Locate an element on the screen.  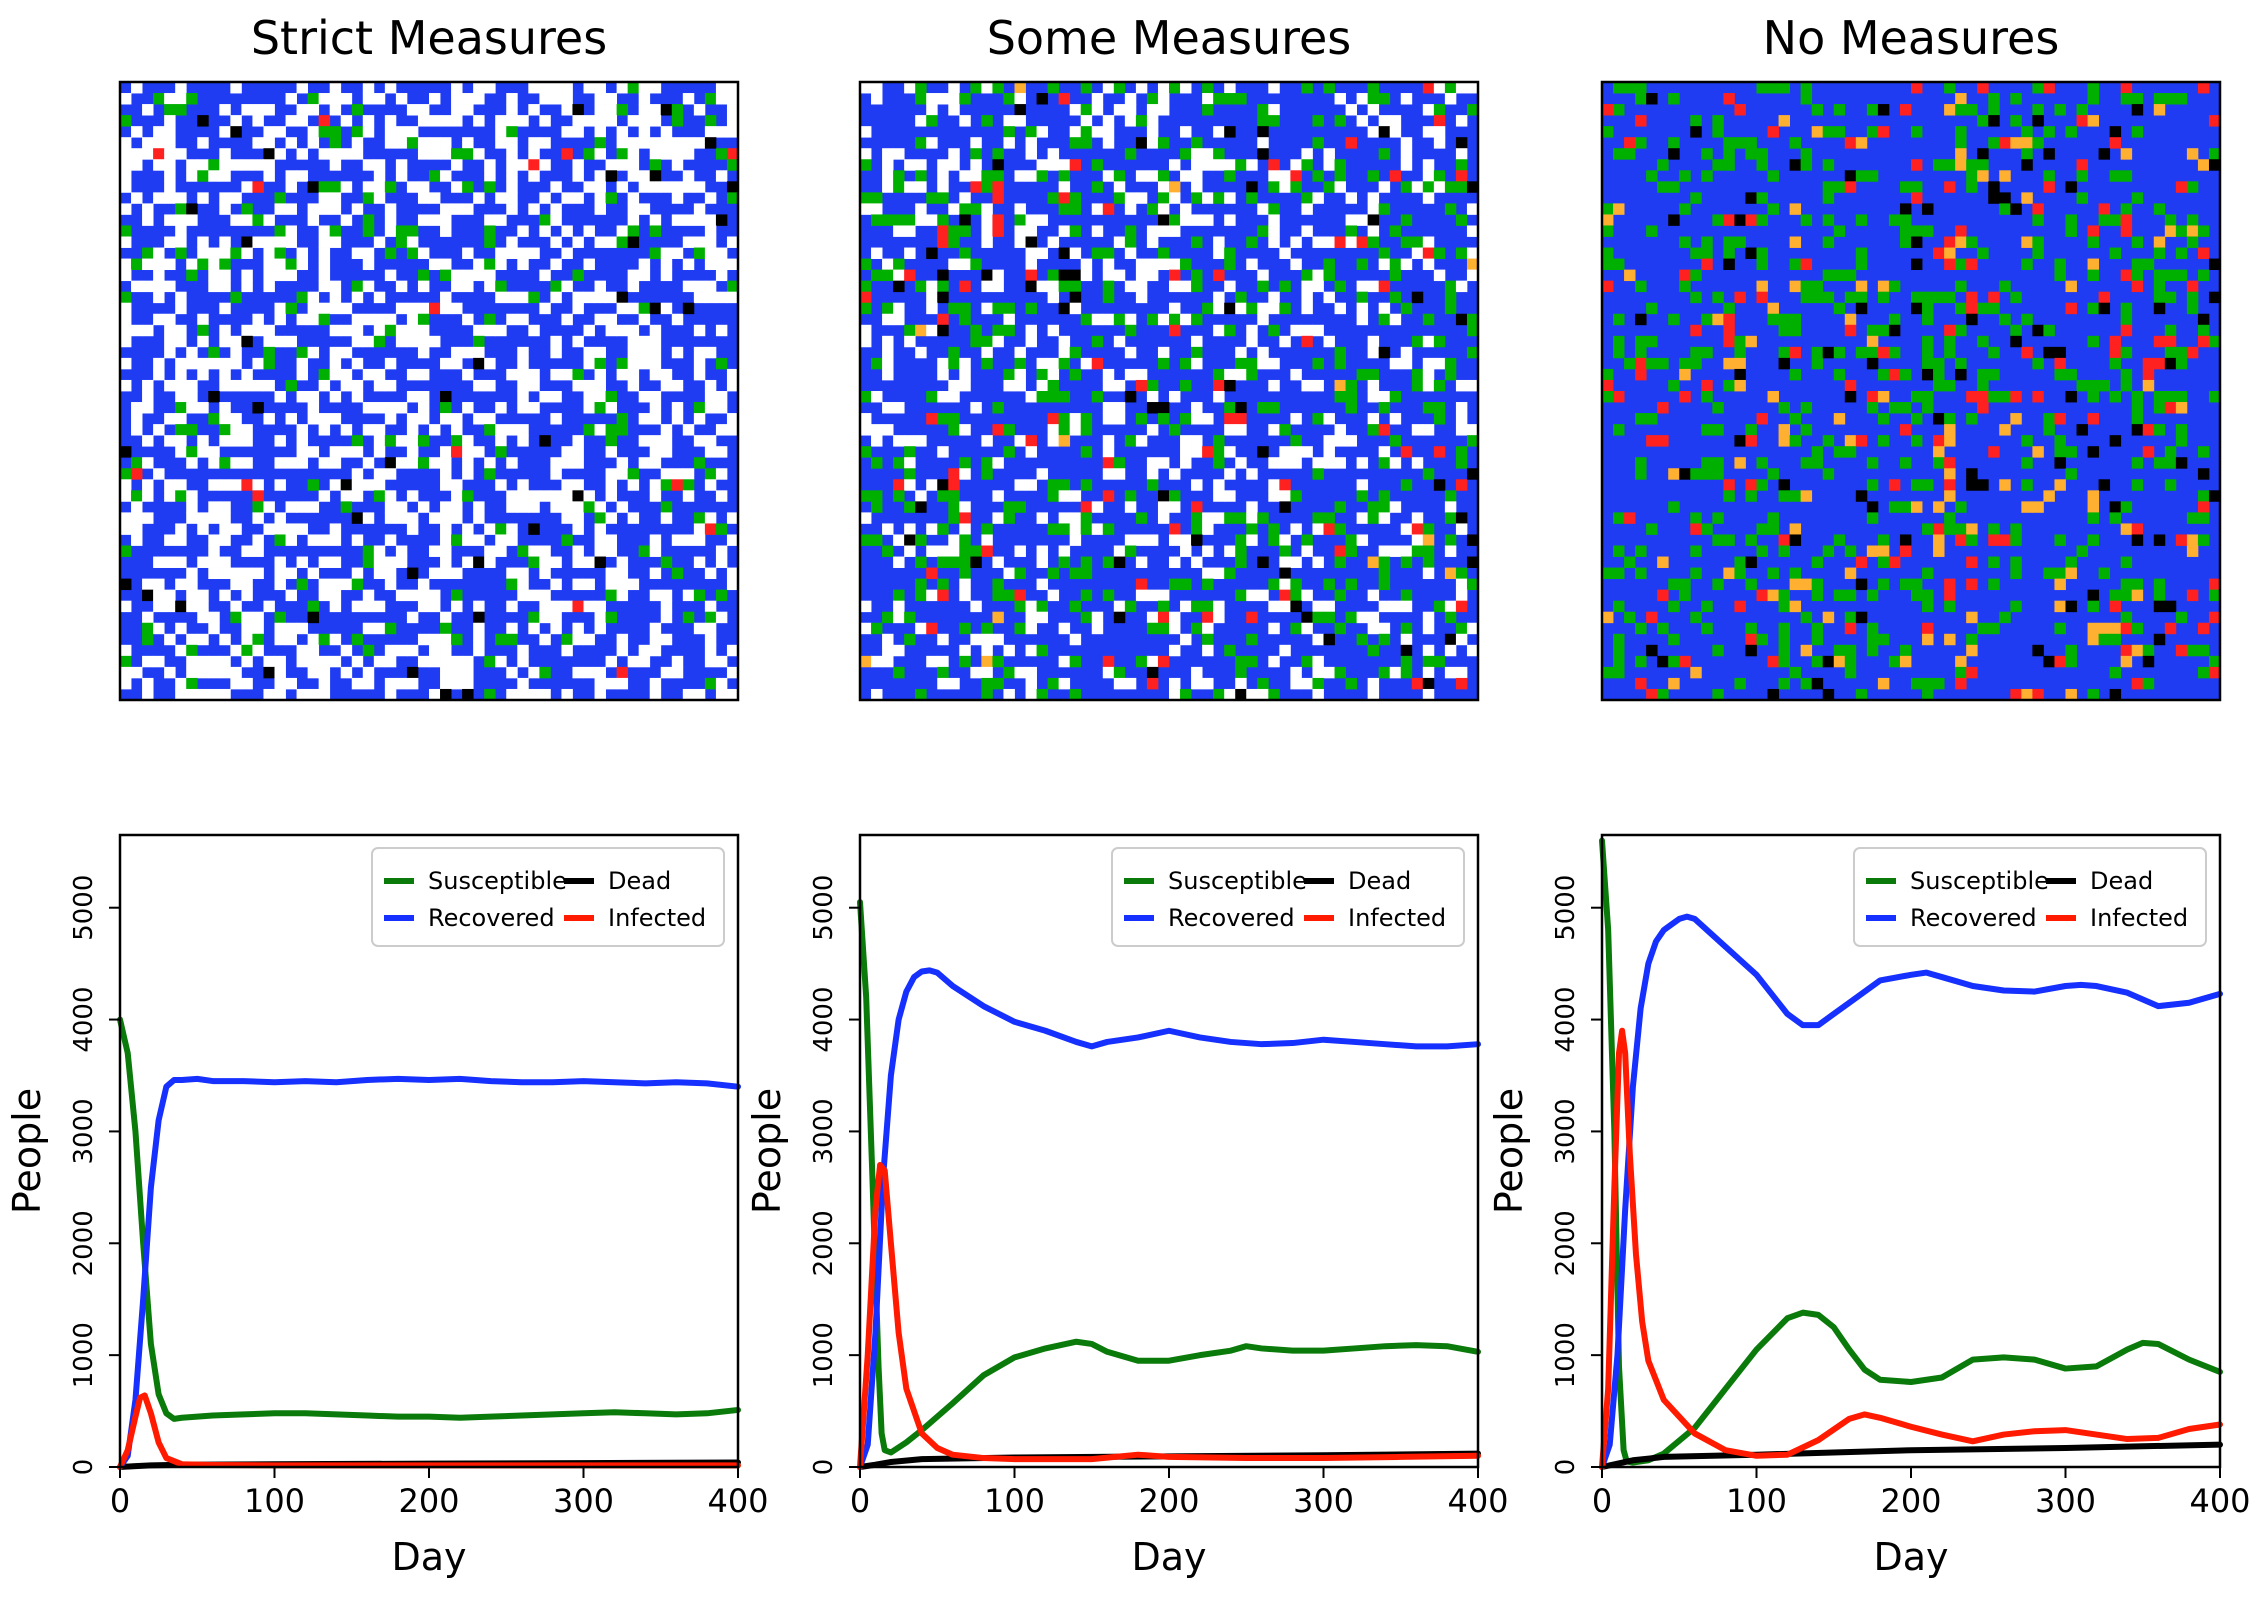
y-tick-label: 1000 is located at coordinates (84, 1355).